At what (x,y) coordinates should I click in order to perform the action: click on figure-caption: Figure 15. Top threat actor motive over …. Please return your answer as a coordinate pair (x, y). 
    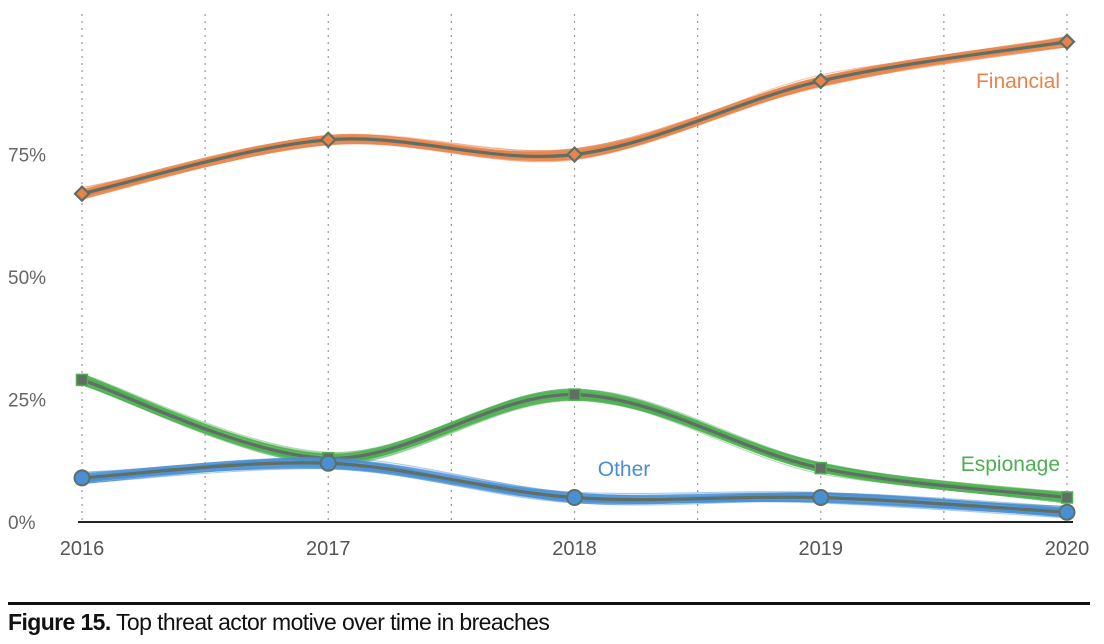
    Looking at the image, I should click on (549, 619).